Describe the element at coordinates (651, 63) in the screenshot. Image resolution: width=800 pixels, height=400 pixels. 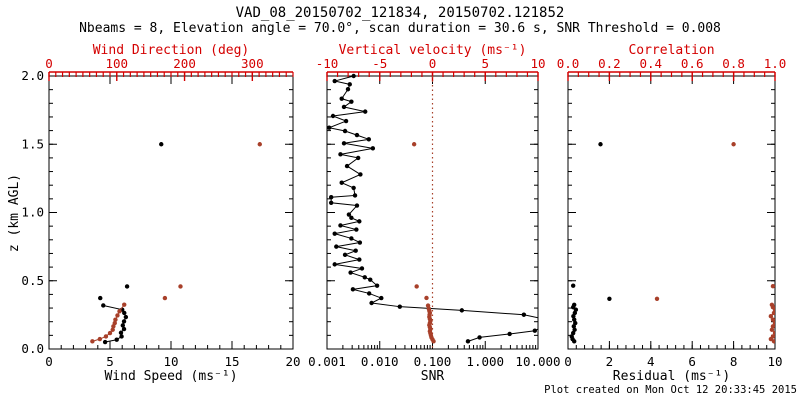
I see `svg-text: 0.4` at that location.